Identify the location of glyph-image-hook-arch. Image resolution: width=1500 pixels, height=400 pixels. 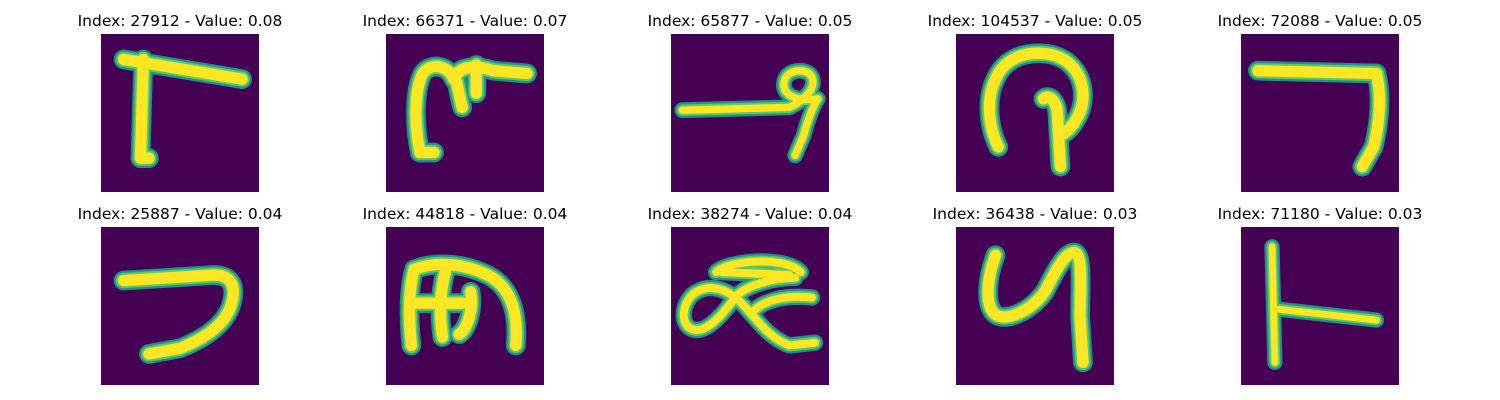
(1035, 113).